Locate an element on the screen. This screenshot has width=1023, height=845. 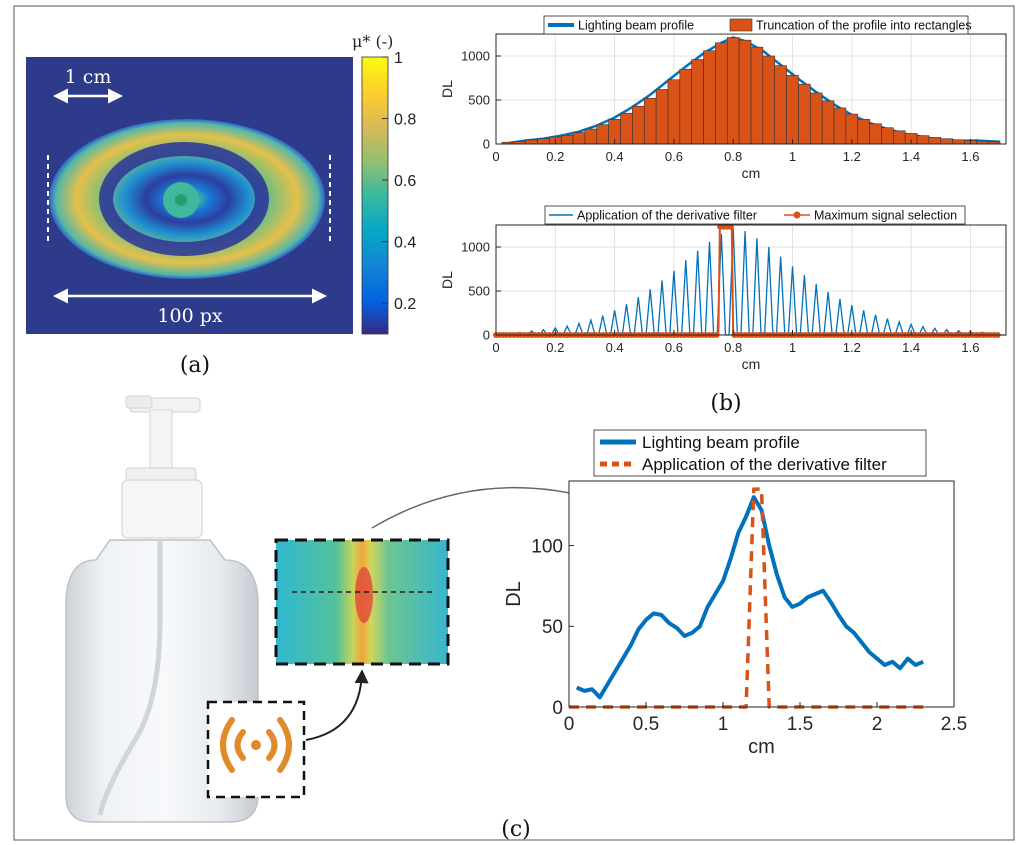
colorbar-tick-label: 0.4 is located at coordinates (405, 243).